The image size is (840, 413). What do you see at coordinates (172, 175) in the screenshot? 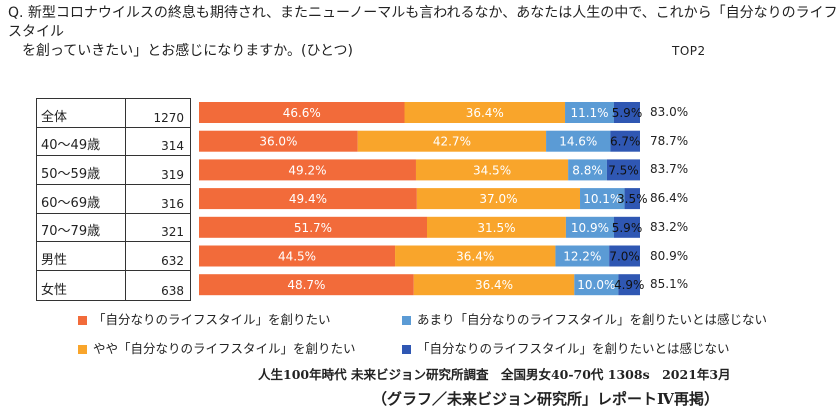
I see `sample-size-label: 319` at bounding box center [172, 175].